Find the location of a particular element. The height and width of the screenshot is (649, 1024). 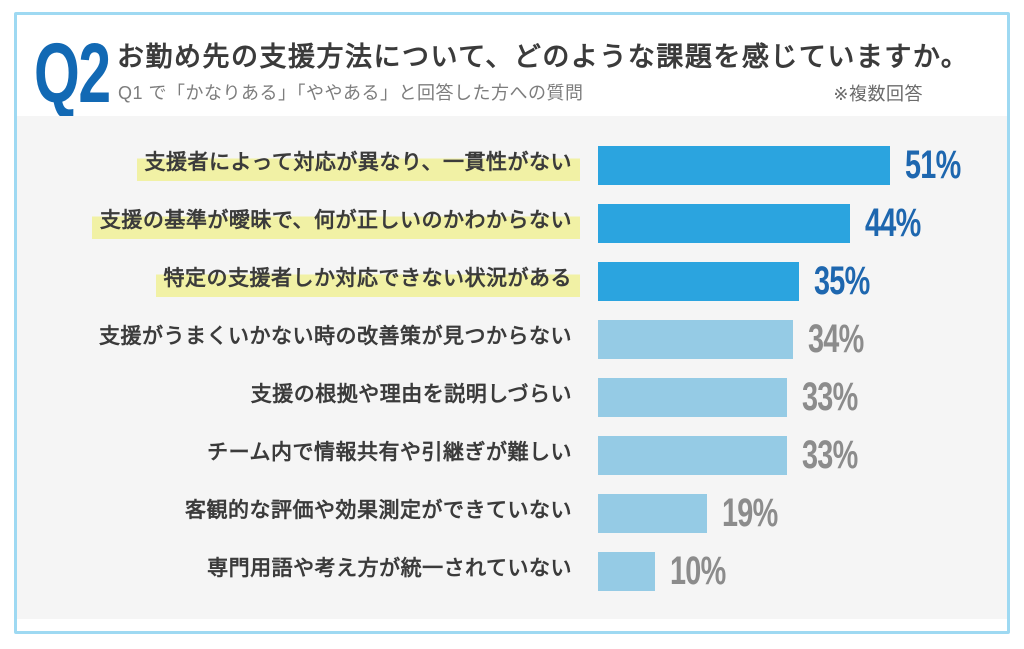

bar-label: 支援の基準が曖昧で、何が正しいのかわからない is located at coordinates (335, 223).